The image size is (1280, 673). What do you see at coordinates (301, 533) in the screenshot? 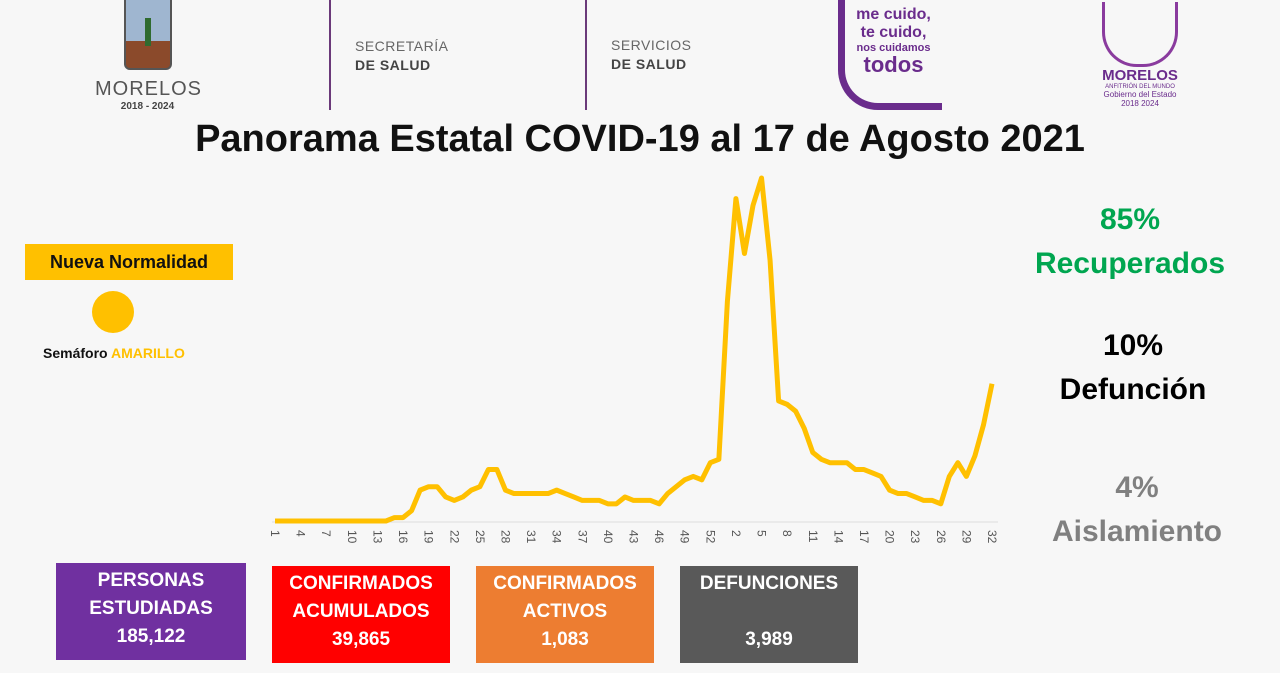
I see `x-tick-label: 4` at bounding box center [301, 533].